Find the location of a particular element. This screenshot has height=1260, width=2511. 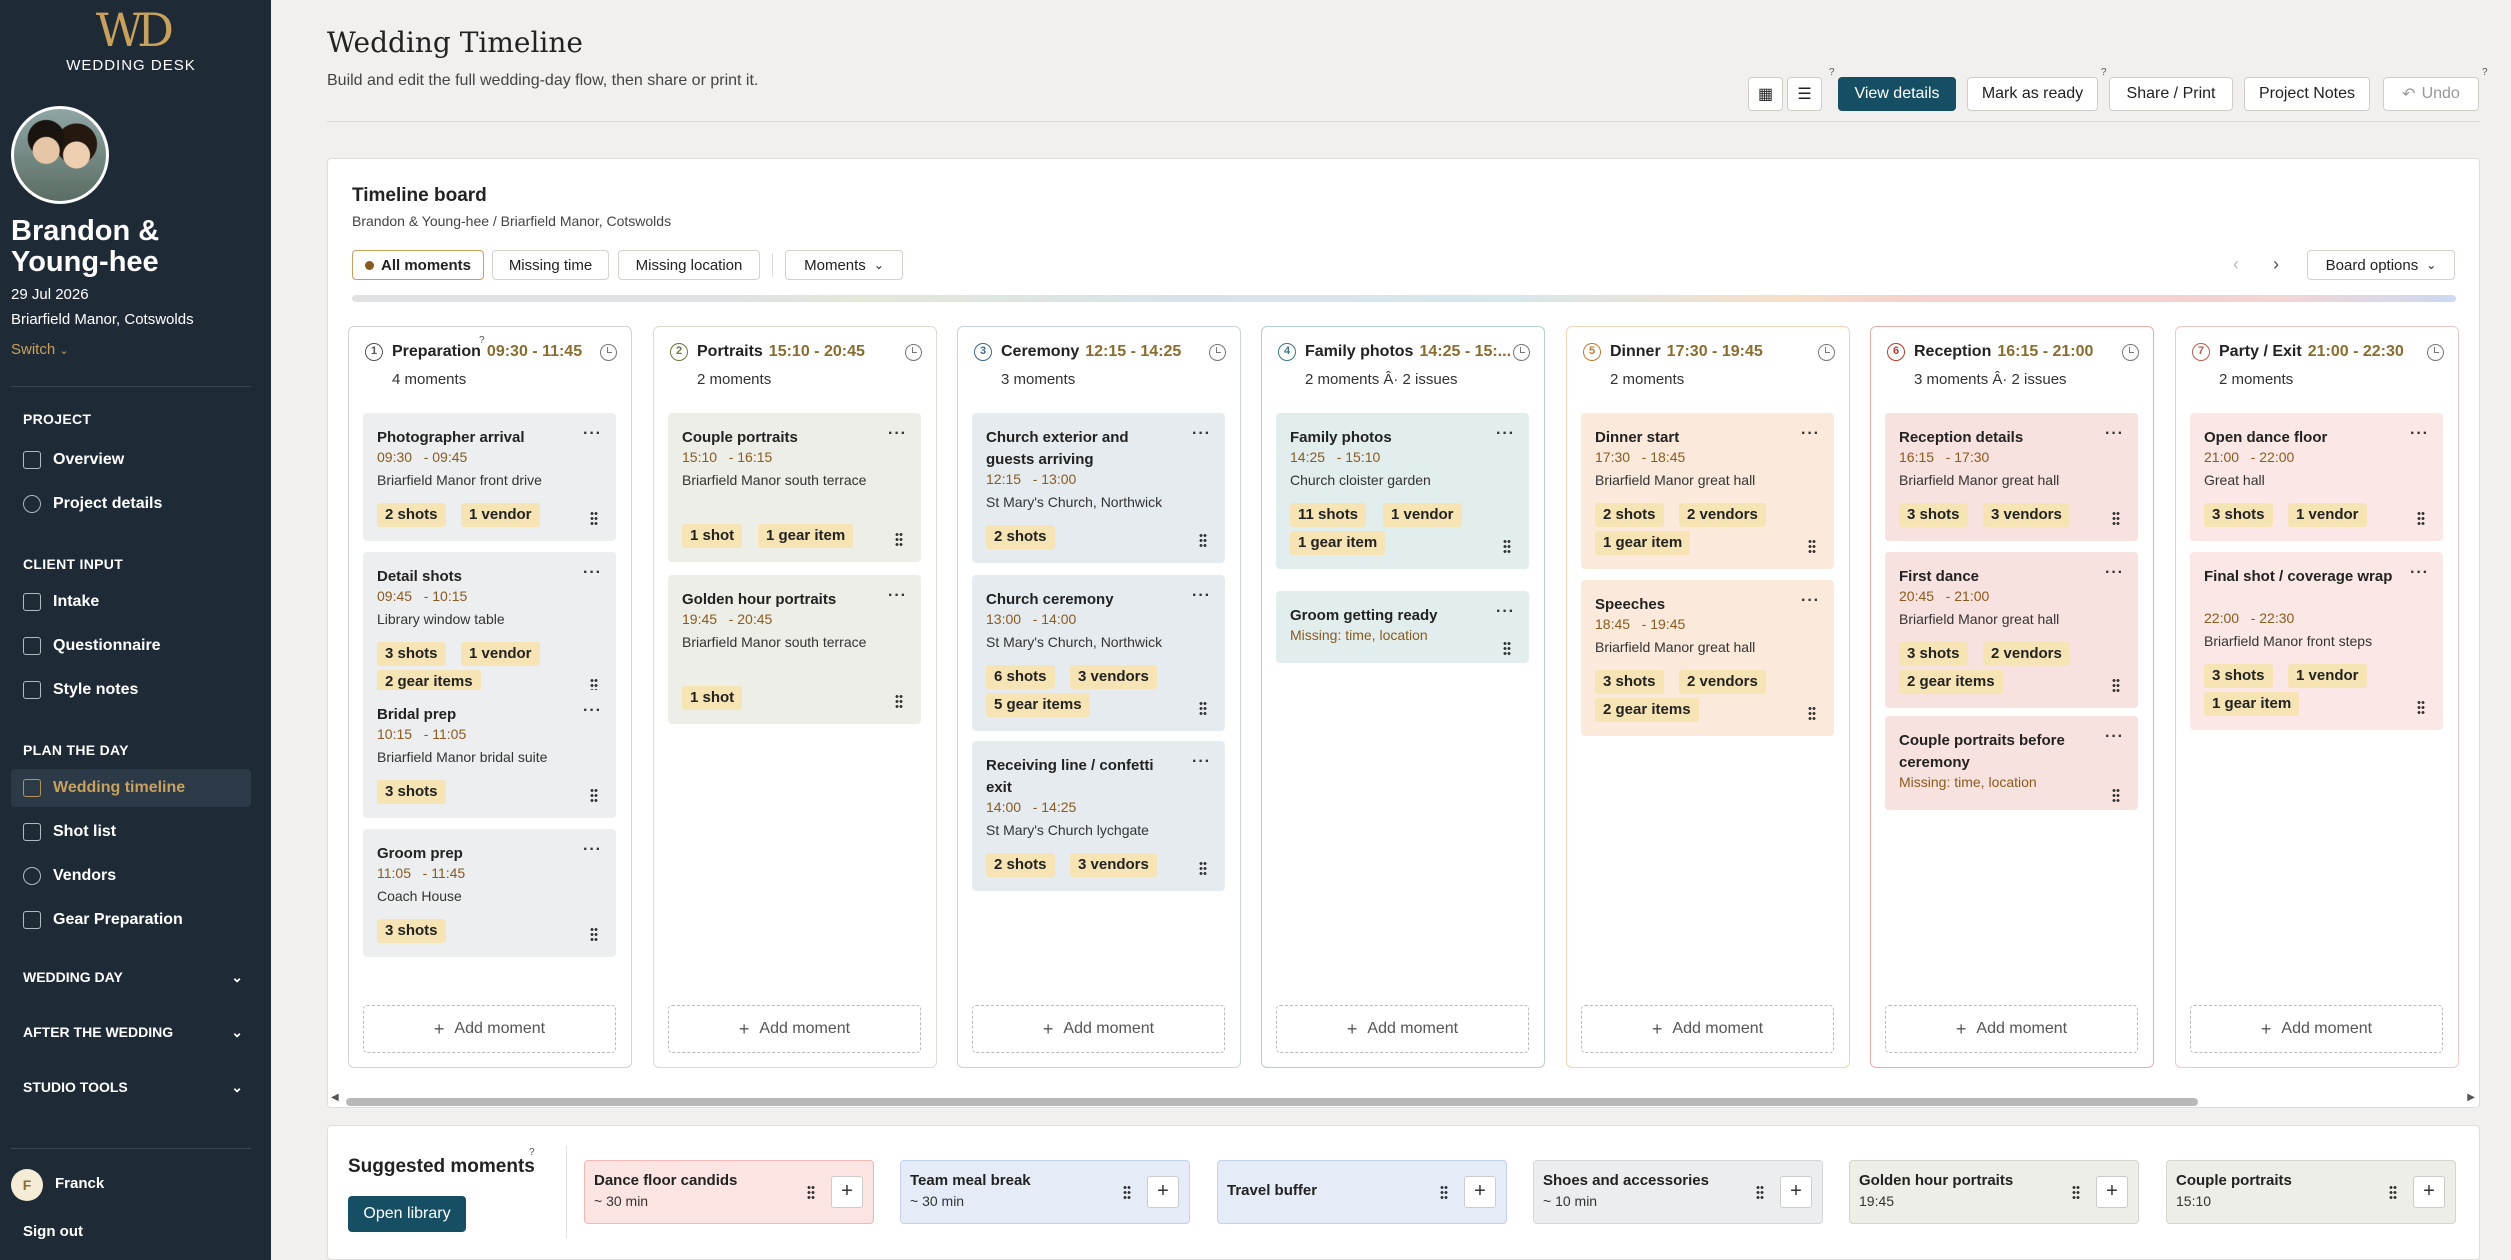

undo-button: ↶ Undo is located at coordinates (2431, 94).